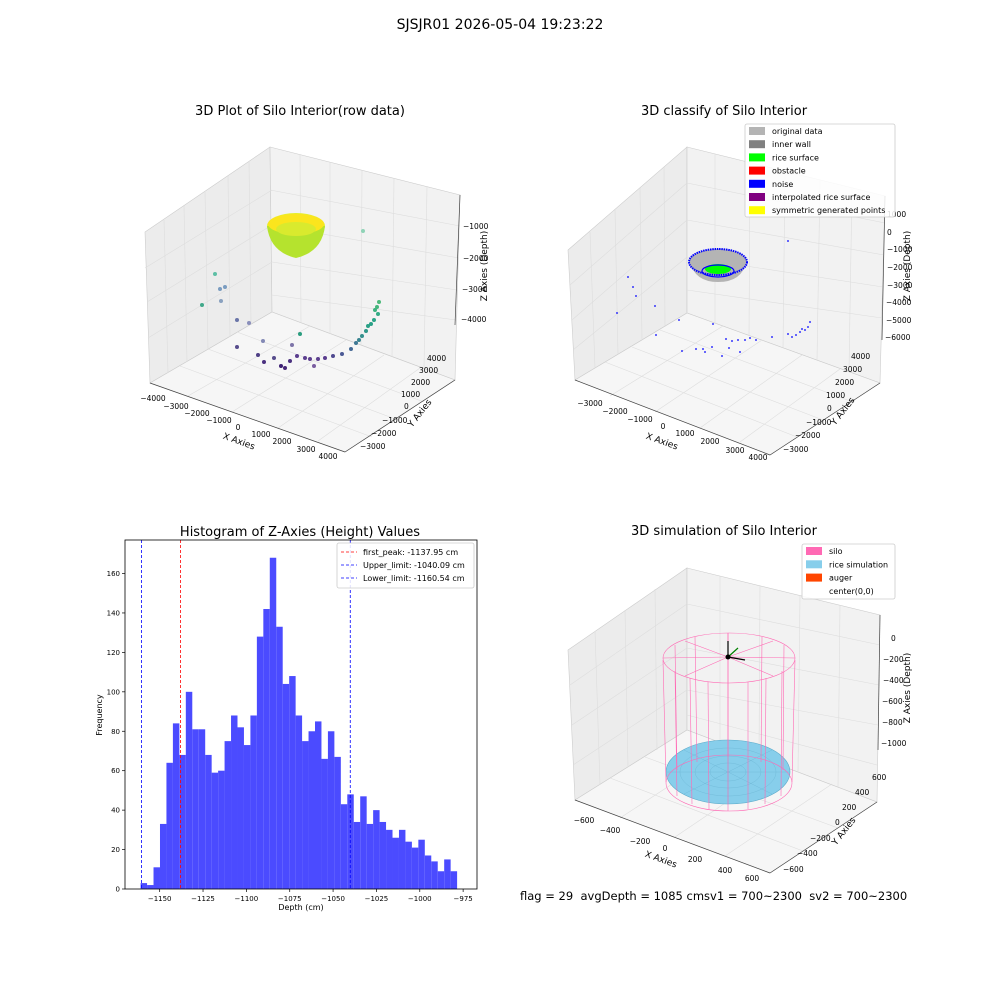  I want to click on histogram-y-ticks: 0 20 40 60 80 100 120 140 160, so click(116, 732).